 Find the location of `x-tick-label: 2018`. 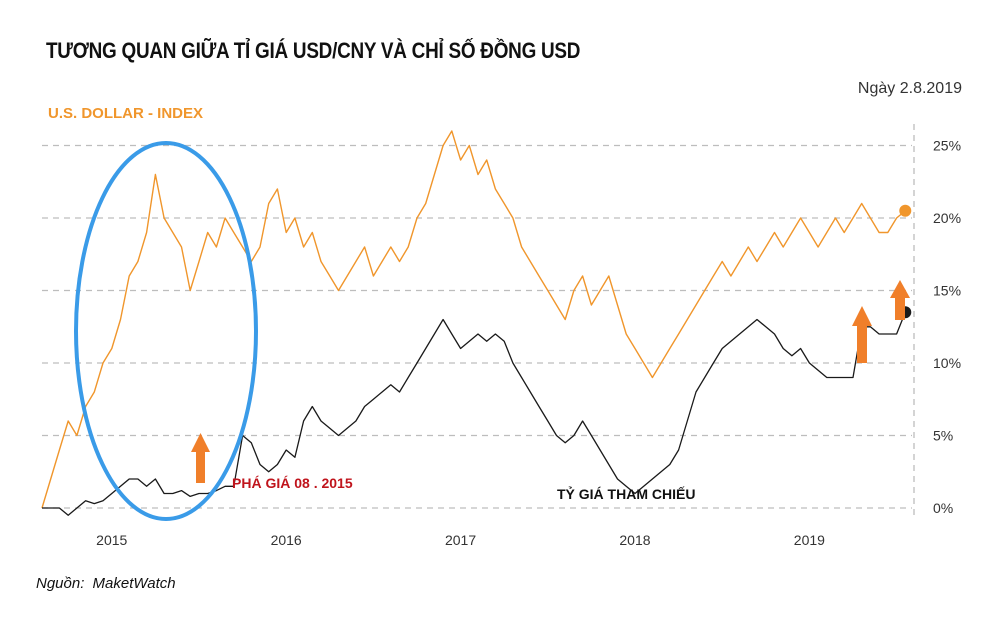

x-tick-label: 2018 is located at coordinates (634, 540).